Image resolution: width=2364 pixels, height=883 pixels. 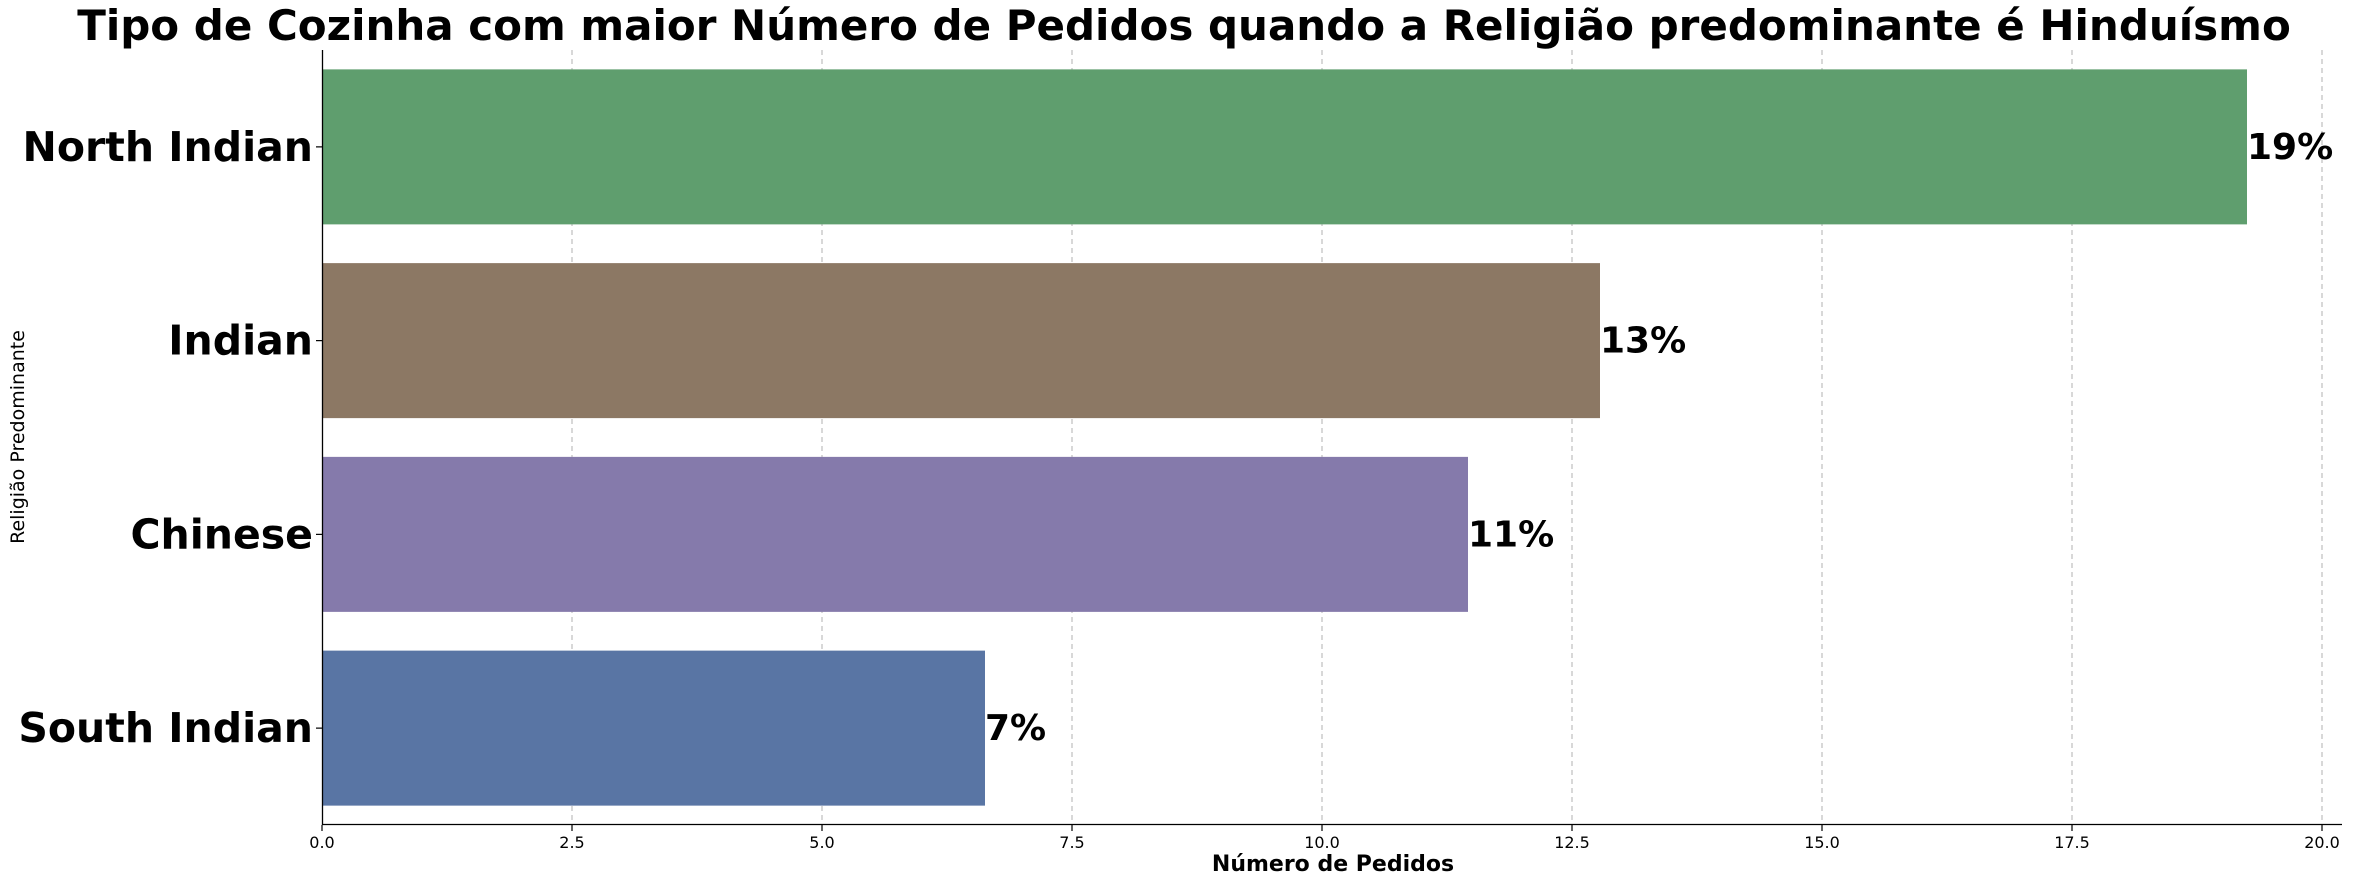 What do you see at coordinates (1572, 842) in the screenshot?
I see `x-tick-label: 12.5` at bounding box center [1572, 842].